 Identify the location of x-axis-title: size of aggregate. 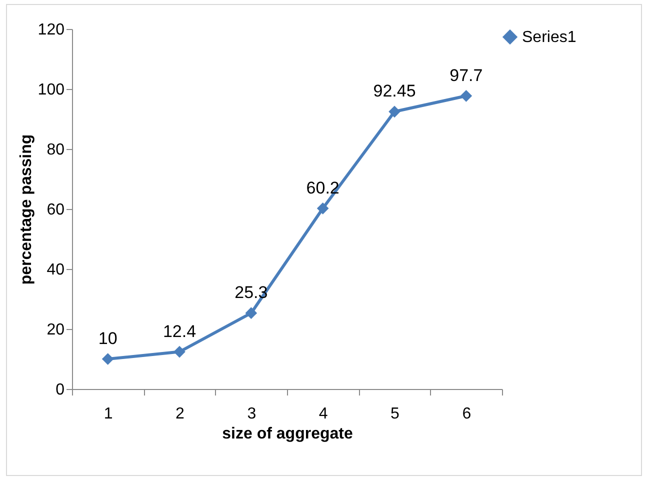
(287, 434).